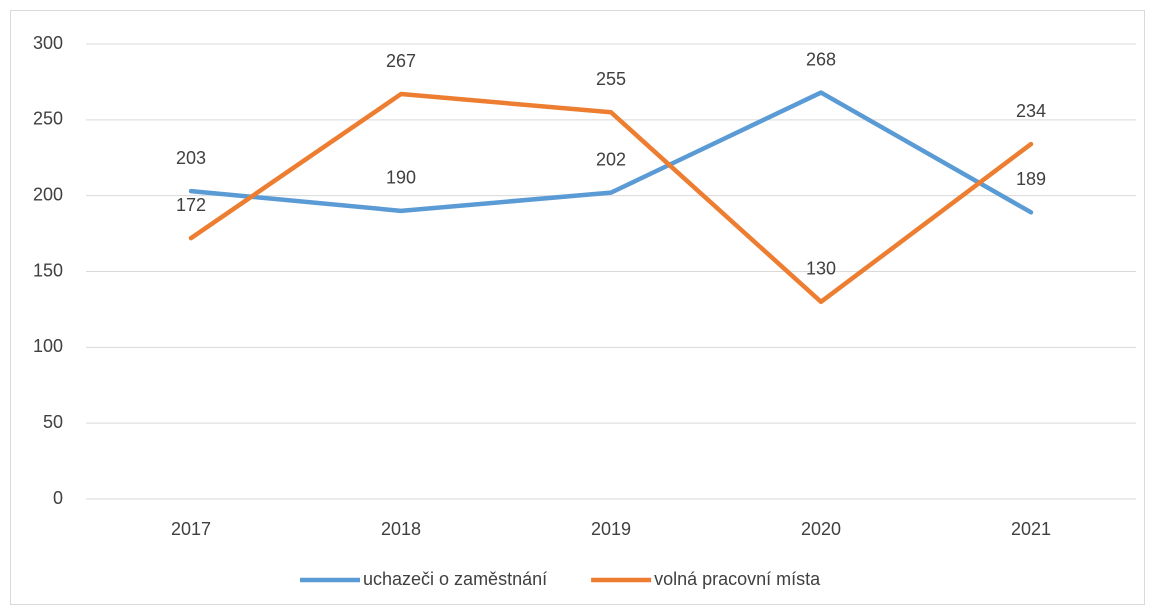 The width and height of the screenshot is (1156, 615). What do you see at coordinates (53, 422) in the screenshot?
I see `y-tick-label: 50` at bounding box center [53, 422].